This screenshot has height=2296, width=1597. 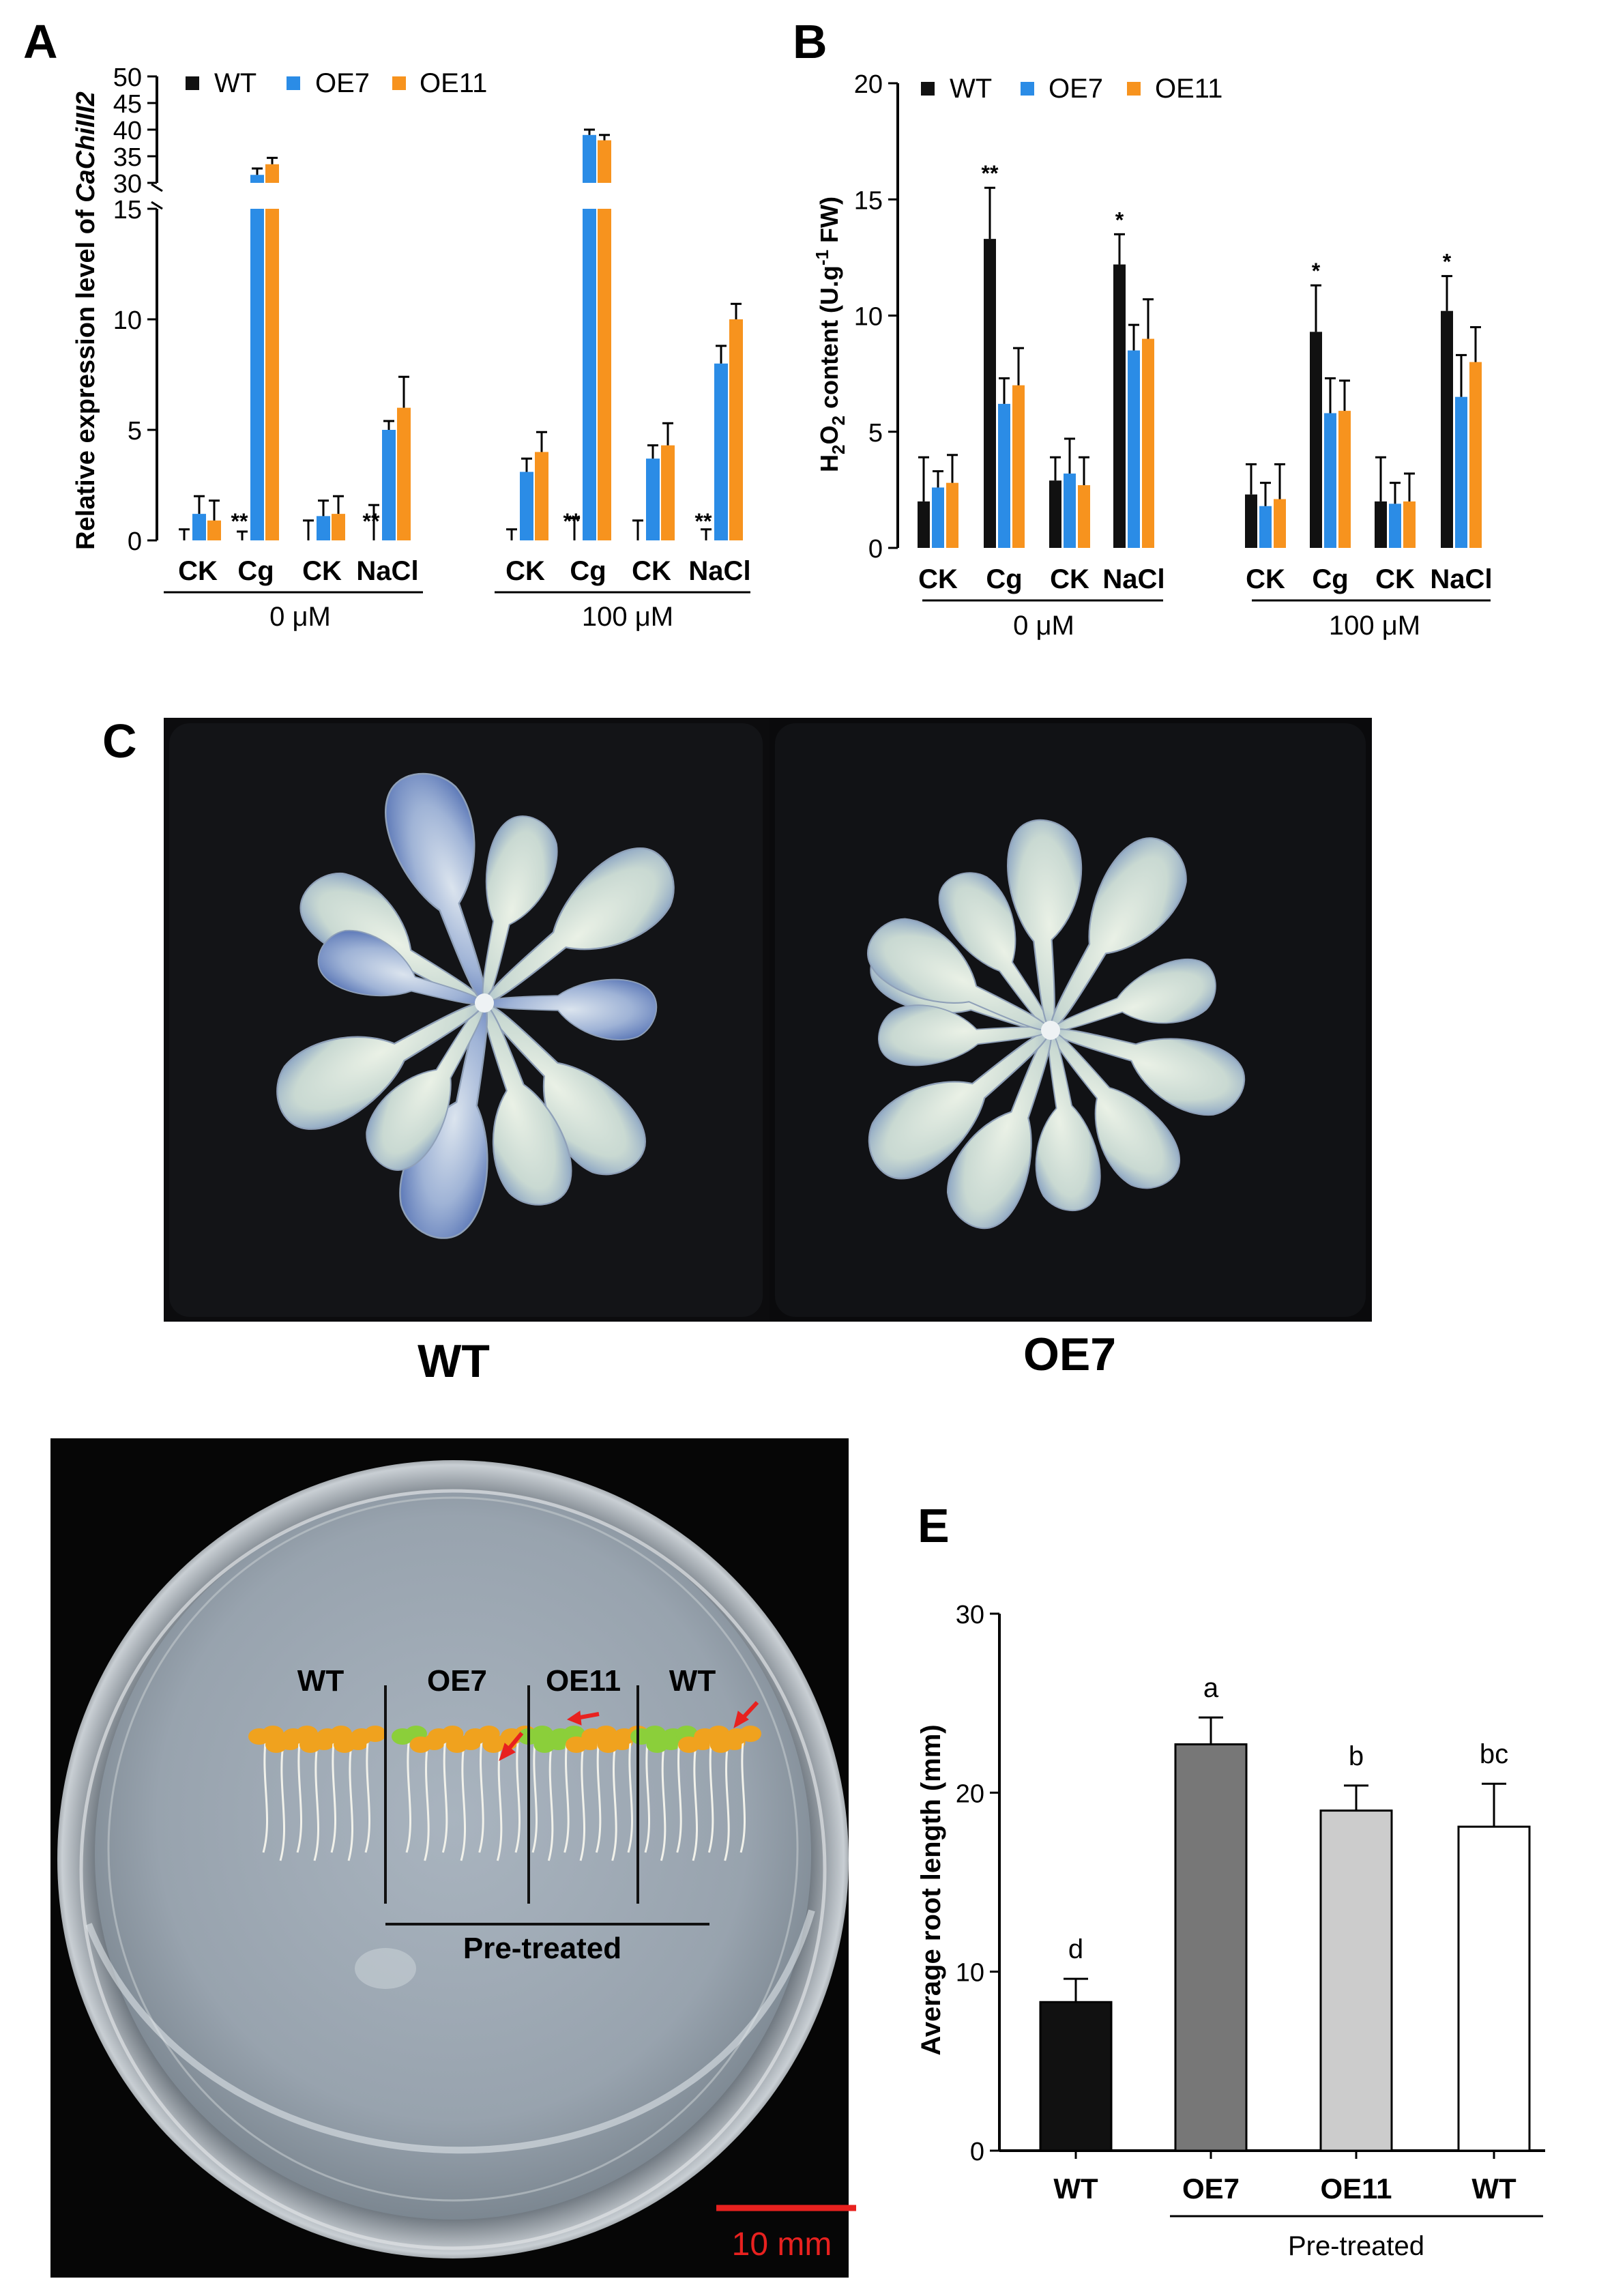 What do you see at coordinates (1069, 1354) in the screenshot?
I see `photo-label-oe7: OE7` at bounding box center [1069, 1354].